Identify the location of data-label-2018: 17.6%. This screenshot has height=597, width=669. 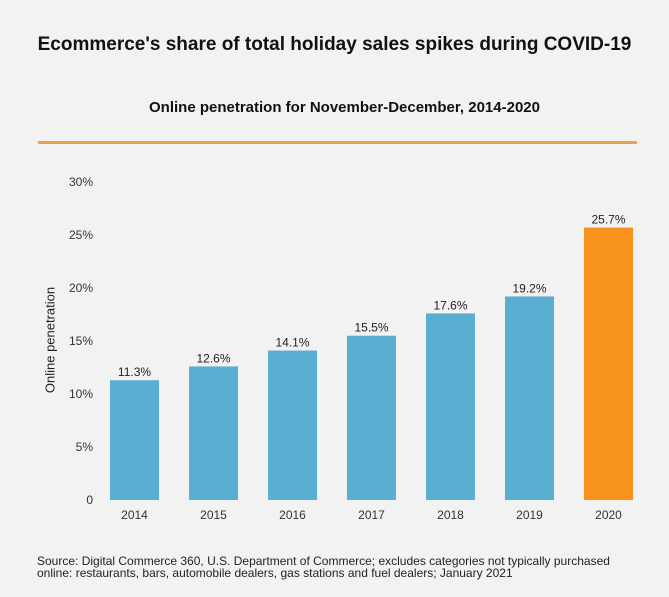
(450, 305).